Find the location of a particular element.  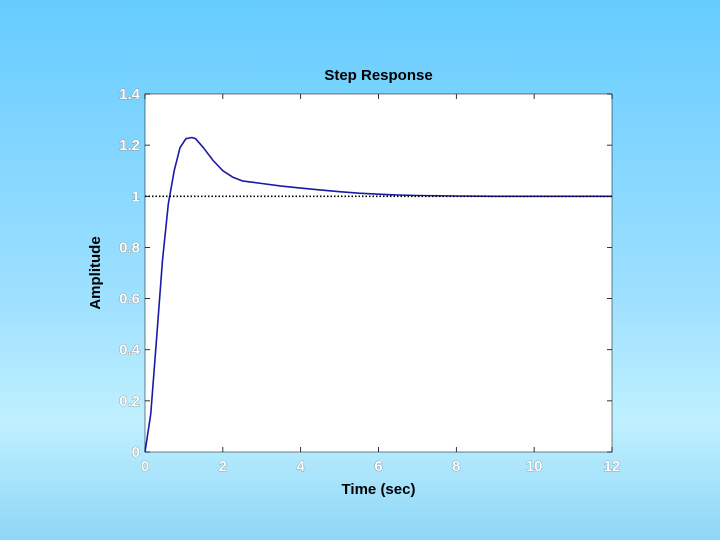

y-tick-label: 0 is located at coordinates (136, 452).